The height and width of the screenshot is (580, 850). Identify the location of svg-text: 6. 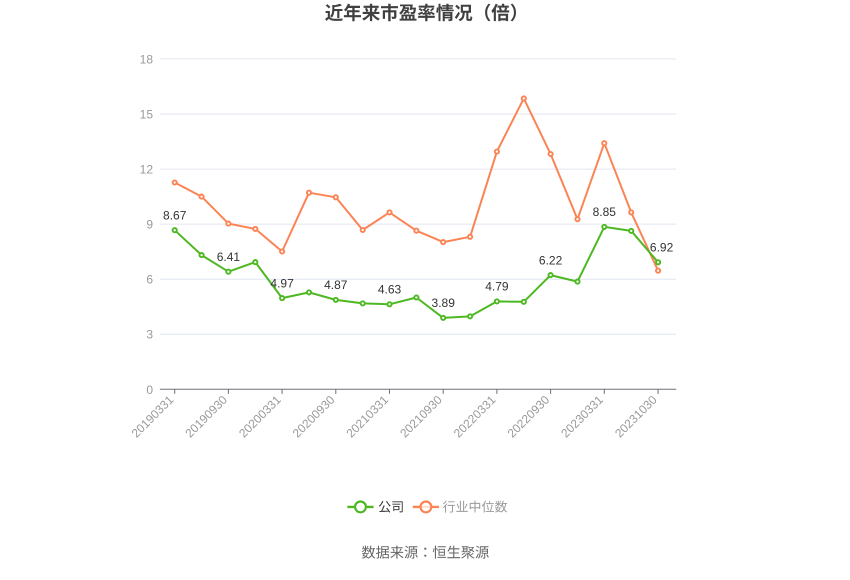
(149, 280).